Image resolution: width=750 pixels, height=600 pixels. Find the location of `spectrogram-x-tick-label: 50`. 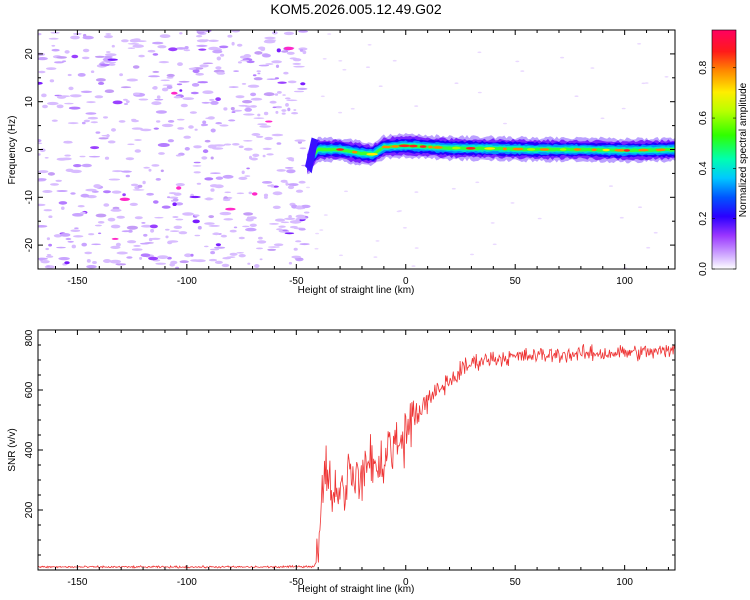

spectrogram-x-tick-label: 50 is located at coordinates (516, 281).